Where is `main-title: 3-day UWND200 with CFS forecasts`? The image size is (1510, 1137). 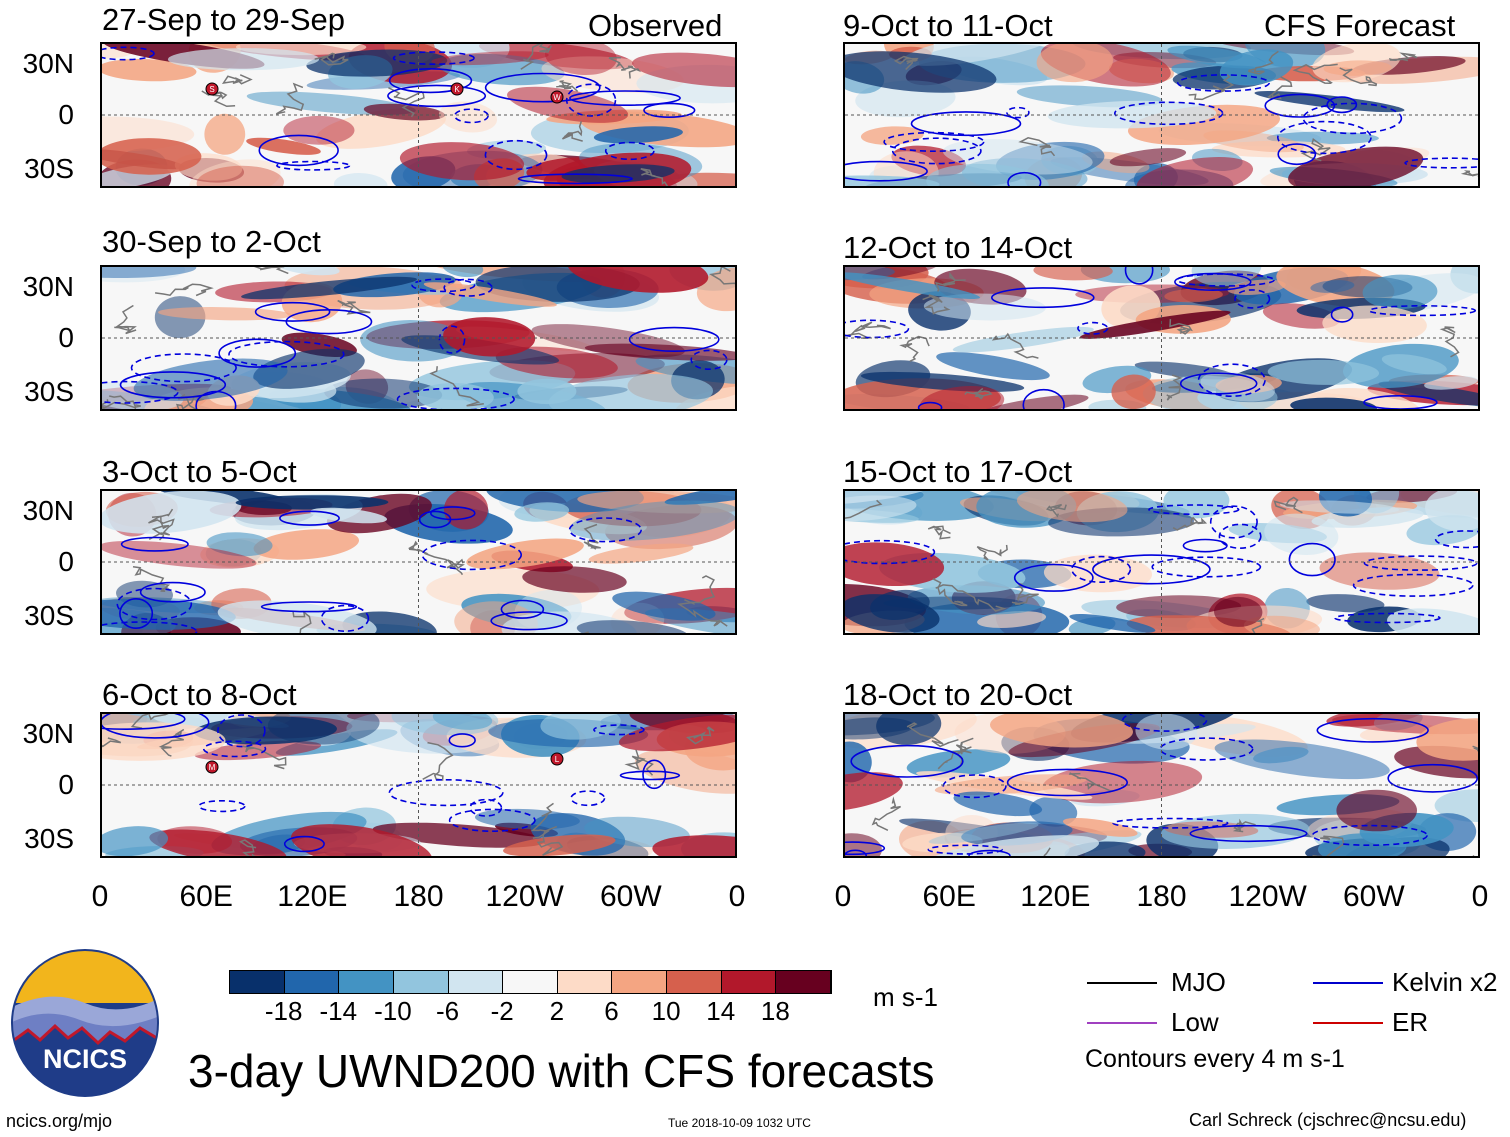 main-title: 3-day UWND200 with CFS forecasts is located at coordinates (561, 1071).